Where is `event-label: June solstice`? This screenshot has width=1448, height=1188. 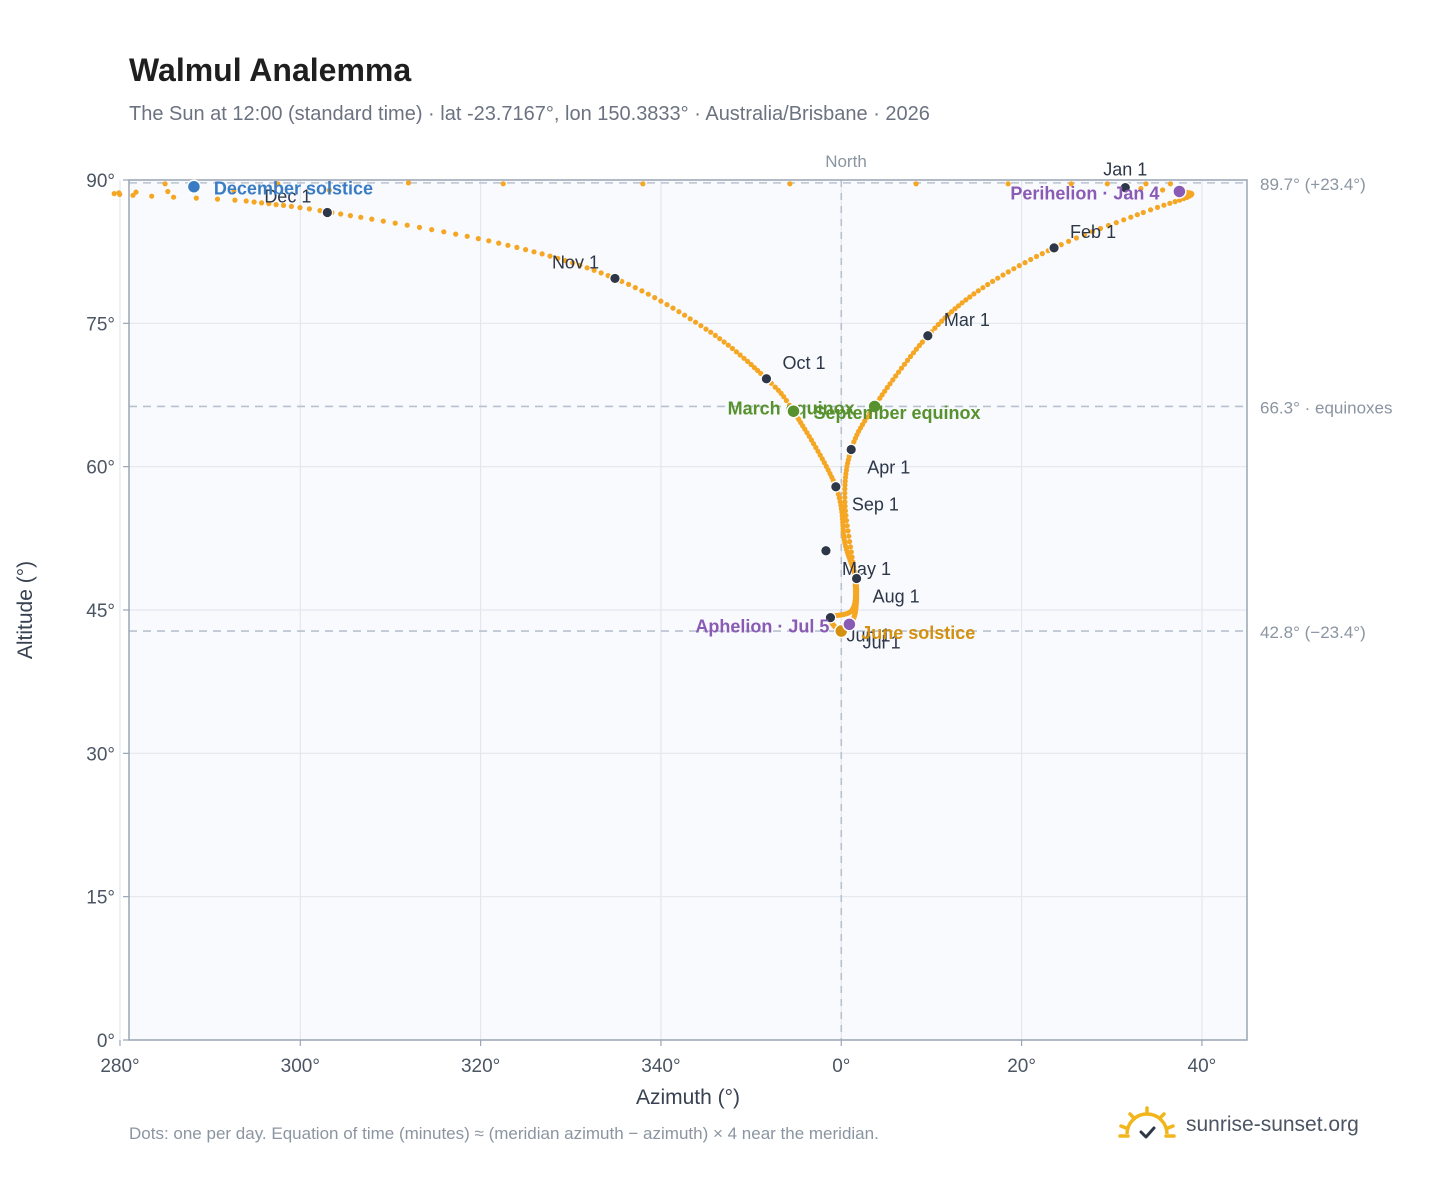
event-label: June solstice is located at coordinates (918, 633).